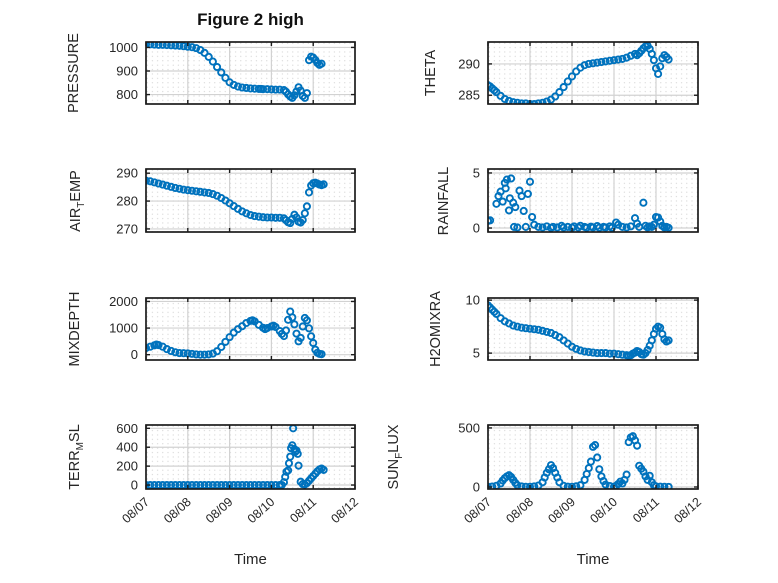 This screenshot has width=778, height=583. I want to click on svg-text: 2000, so click(123, 301).